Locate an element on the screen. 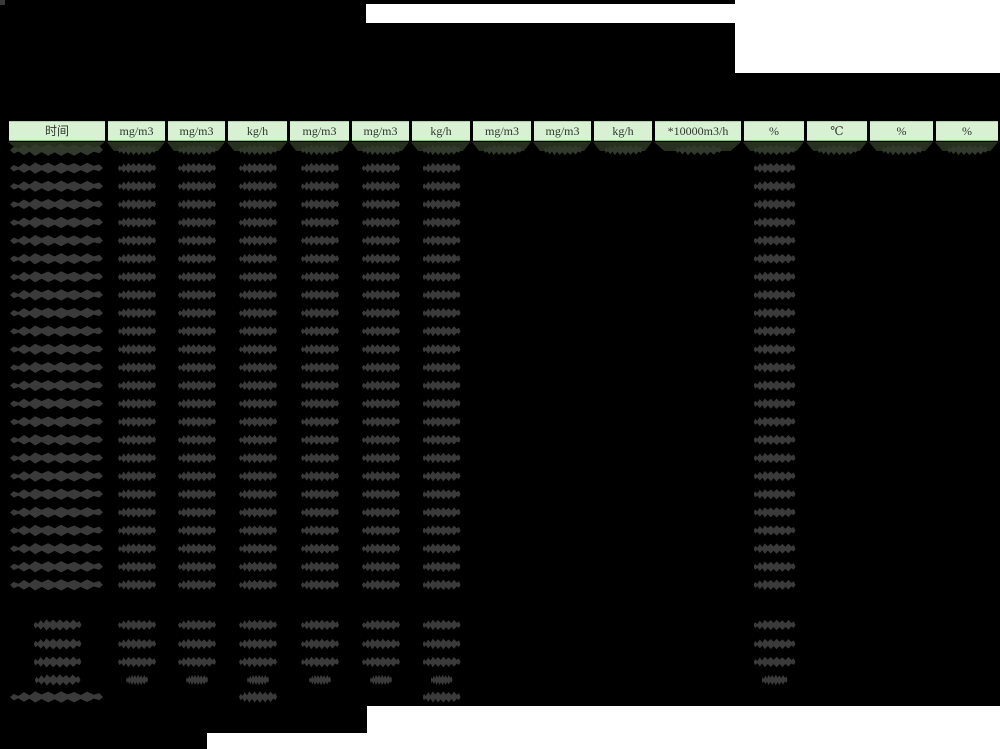 The height and width of the screenshot is (749, 1000). unit-header-cell: ℃ is located at coordinates (837, 131).